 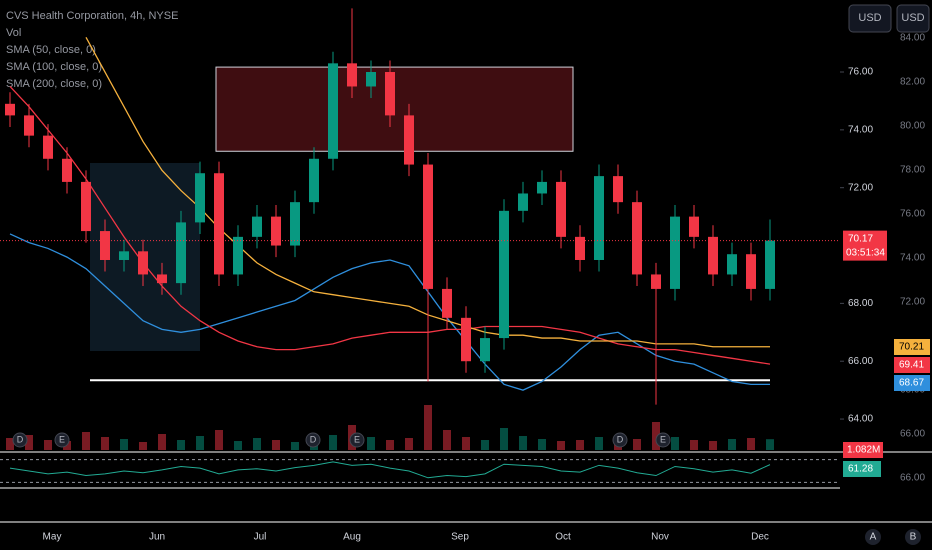 I want to click on y-tick-label: 72.00, so click(x=860, y=187).